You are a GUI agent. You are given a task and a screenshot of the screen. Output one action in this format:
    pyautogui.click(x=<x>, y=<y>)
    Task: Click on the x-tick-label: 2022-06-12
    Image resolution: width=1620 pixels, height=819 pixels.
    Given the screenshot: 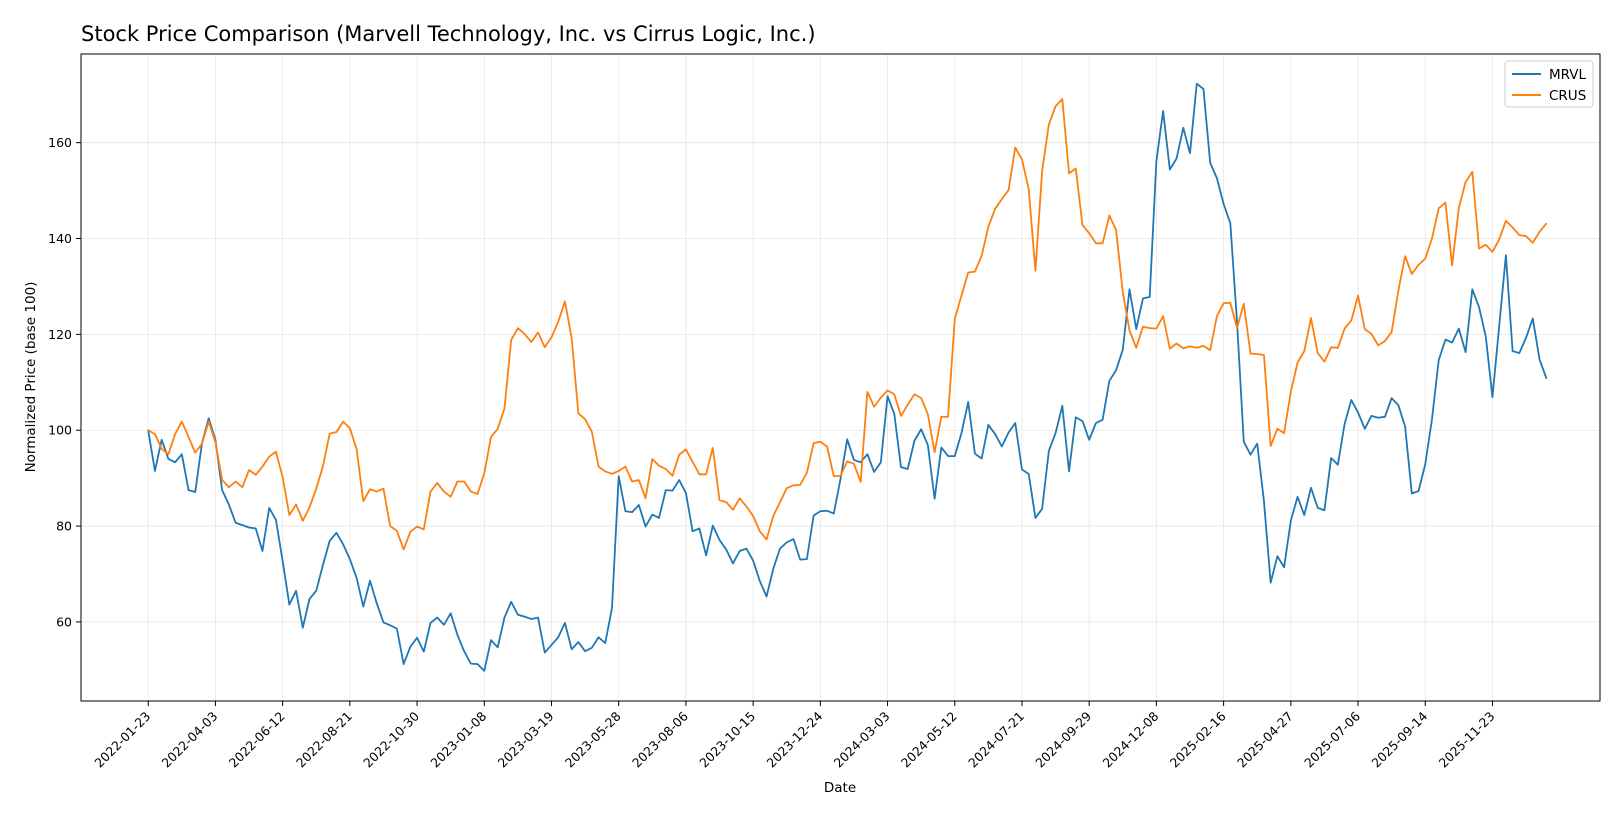 What is the action you would take?
    pyautogui.click(x=257, y=740)
    